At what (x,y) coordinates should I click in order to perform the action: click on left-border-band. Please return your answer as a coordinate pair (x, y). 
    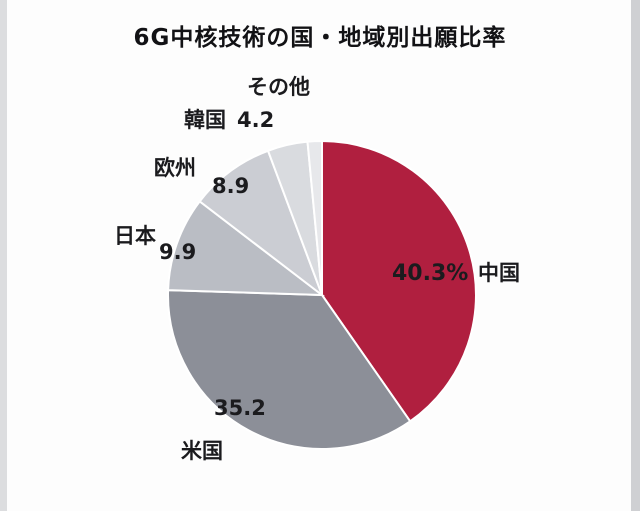
    Looking at the image, I should click on (3, 255).